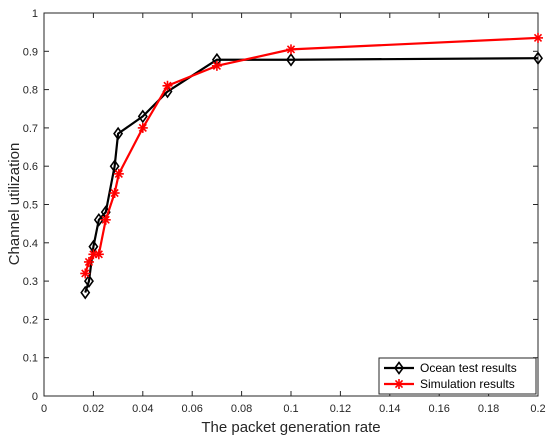 This screenshot has height=441, width=550. I want to click on y-tick-label: 0.2, so click(30, 320).